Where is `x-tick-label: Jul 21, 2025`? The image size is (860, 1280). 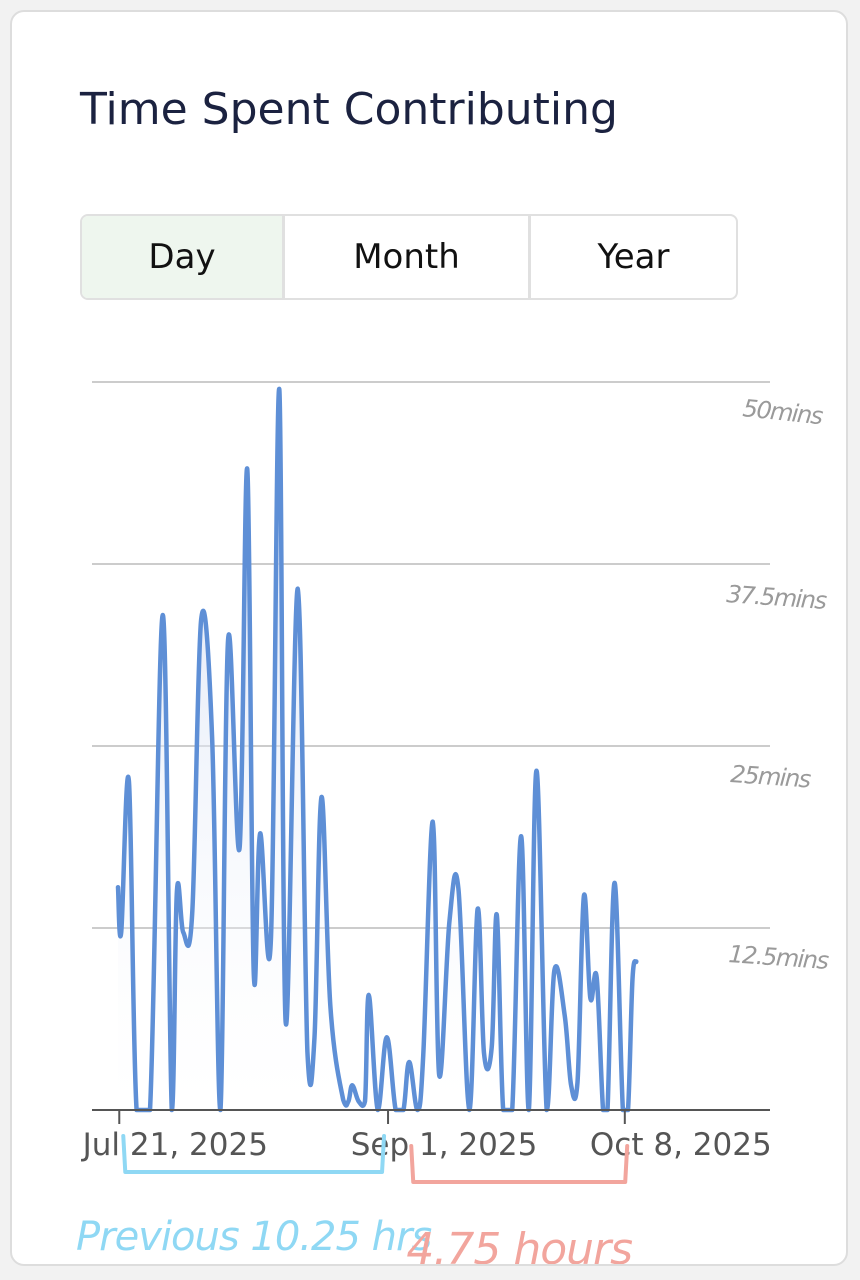
x-tick-label: Jul 21, 2025 is located at coordinates (174, 1145).